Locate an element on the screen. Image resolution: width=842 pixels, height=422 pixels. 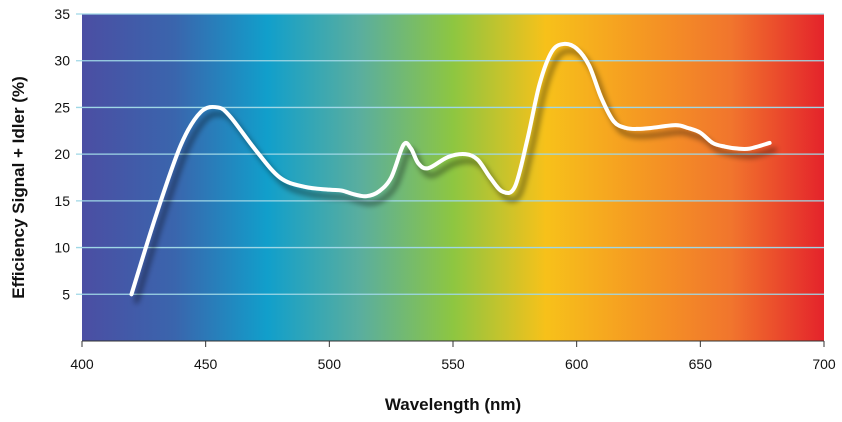
y-tick-label: 30 is located at coordinates (62, 61).